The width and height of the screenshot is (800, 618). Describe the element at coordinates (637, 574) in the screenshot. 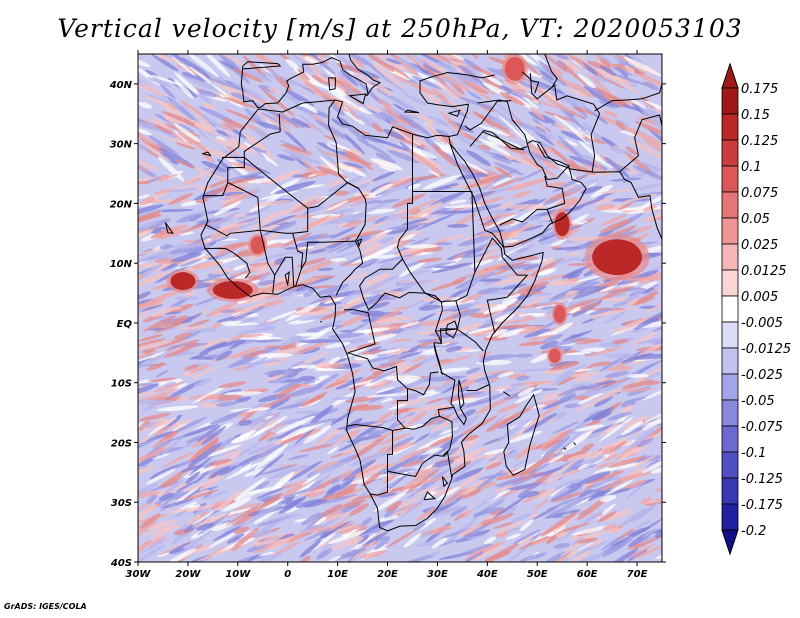

I see `lon-label: 70E` at that location.